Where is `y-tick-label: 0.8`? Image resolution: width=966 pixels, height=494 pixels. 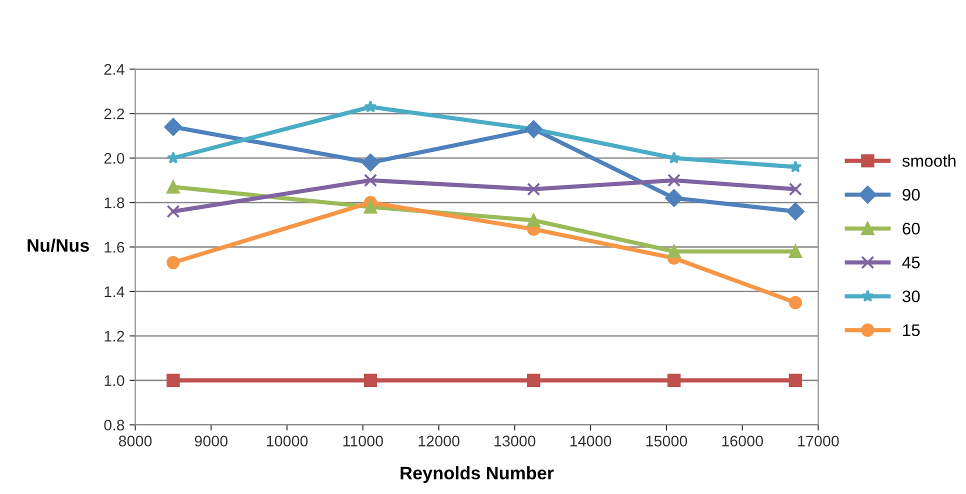
y-tick-label: 0.8 is located at coordinates (114, 425).